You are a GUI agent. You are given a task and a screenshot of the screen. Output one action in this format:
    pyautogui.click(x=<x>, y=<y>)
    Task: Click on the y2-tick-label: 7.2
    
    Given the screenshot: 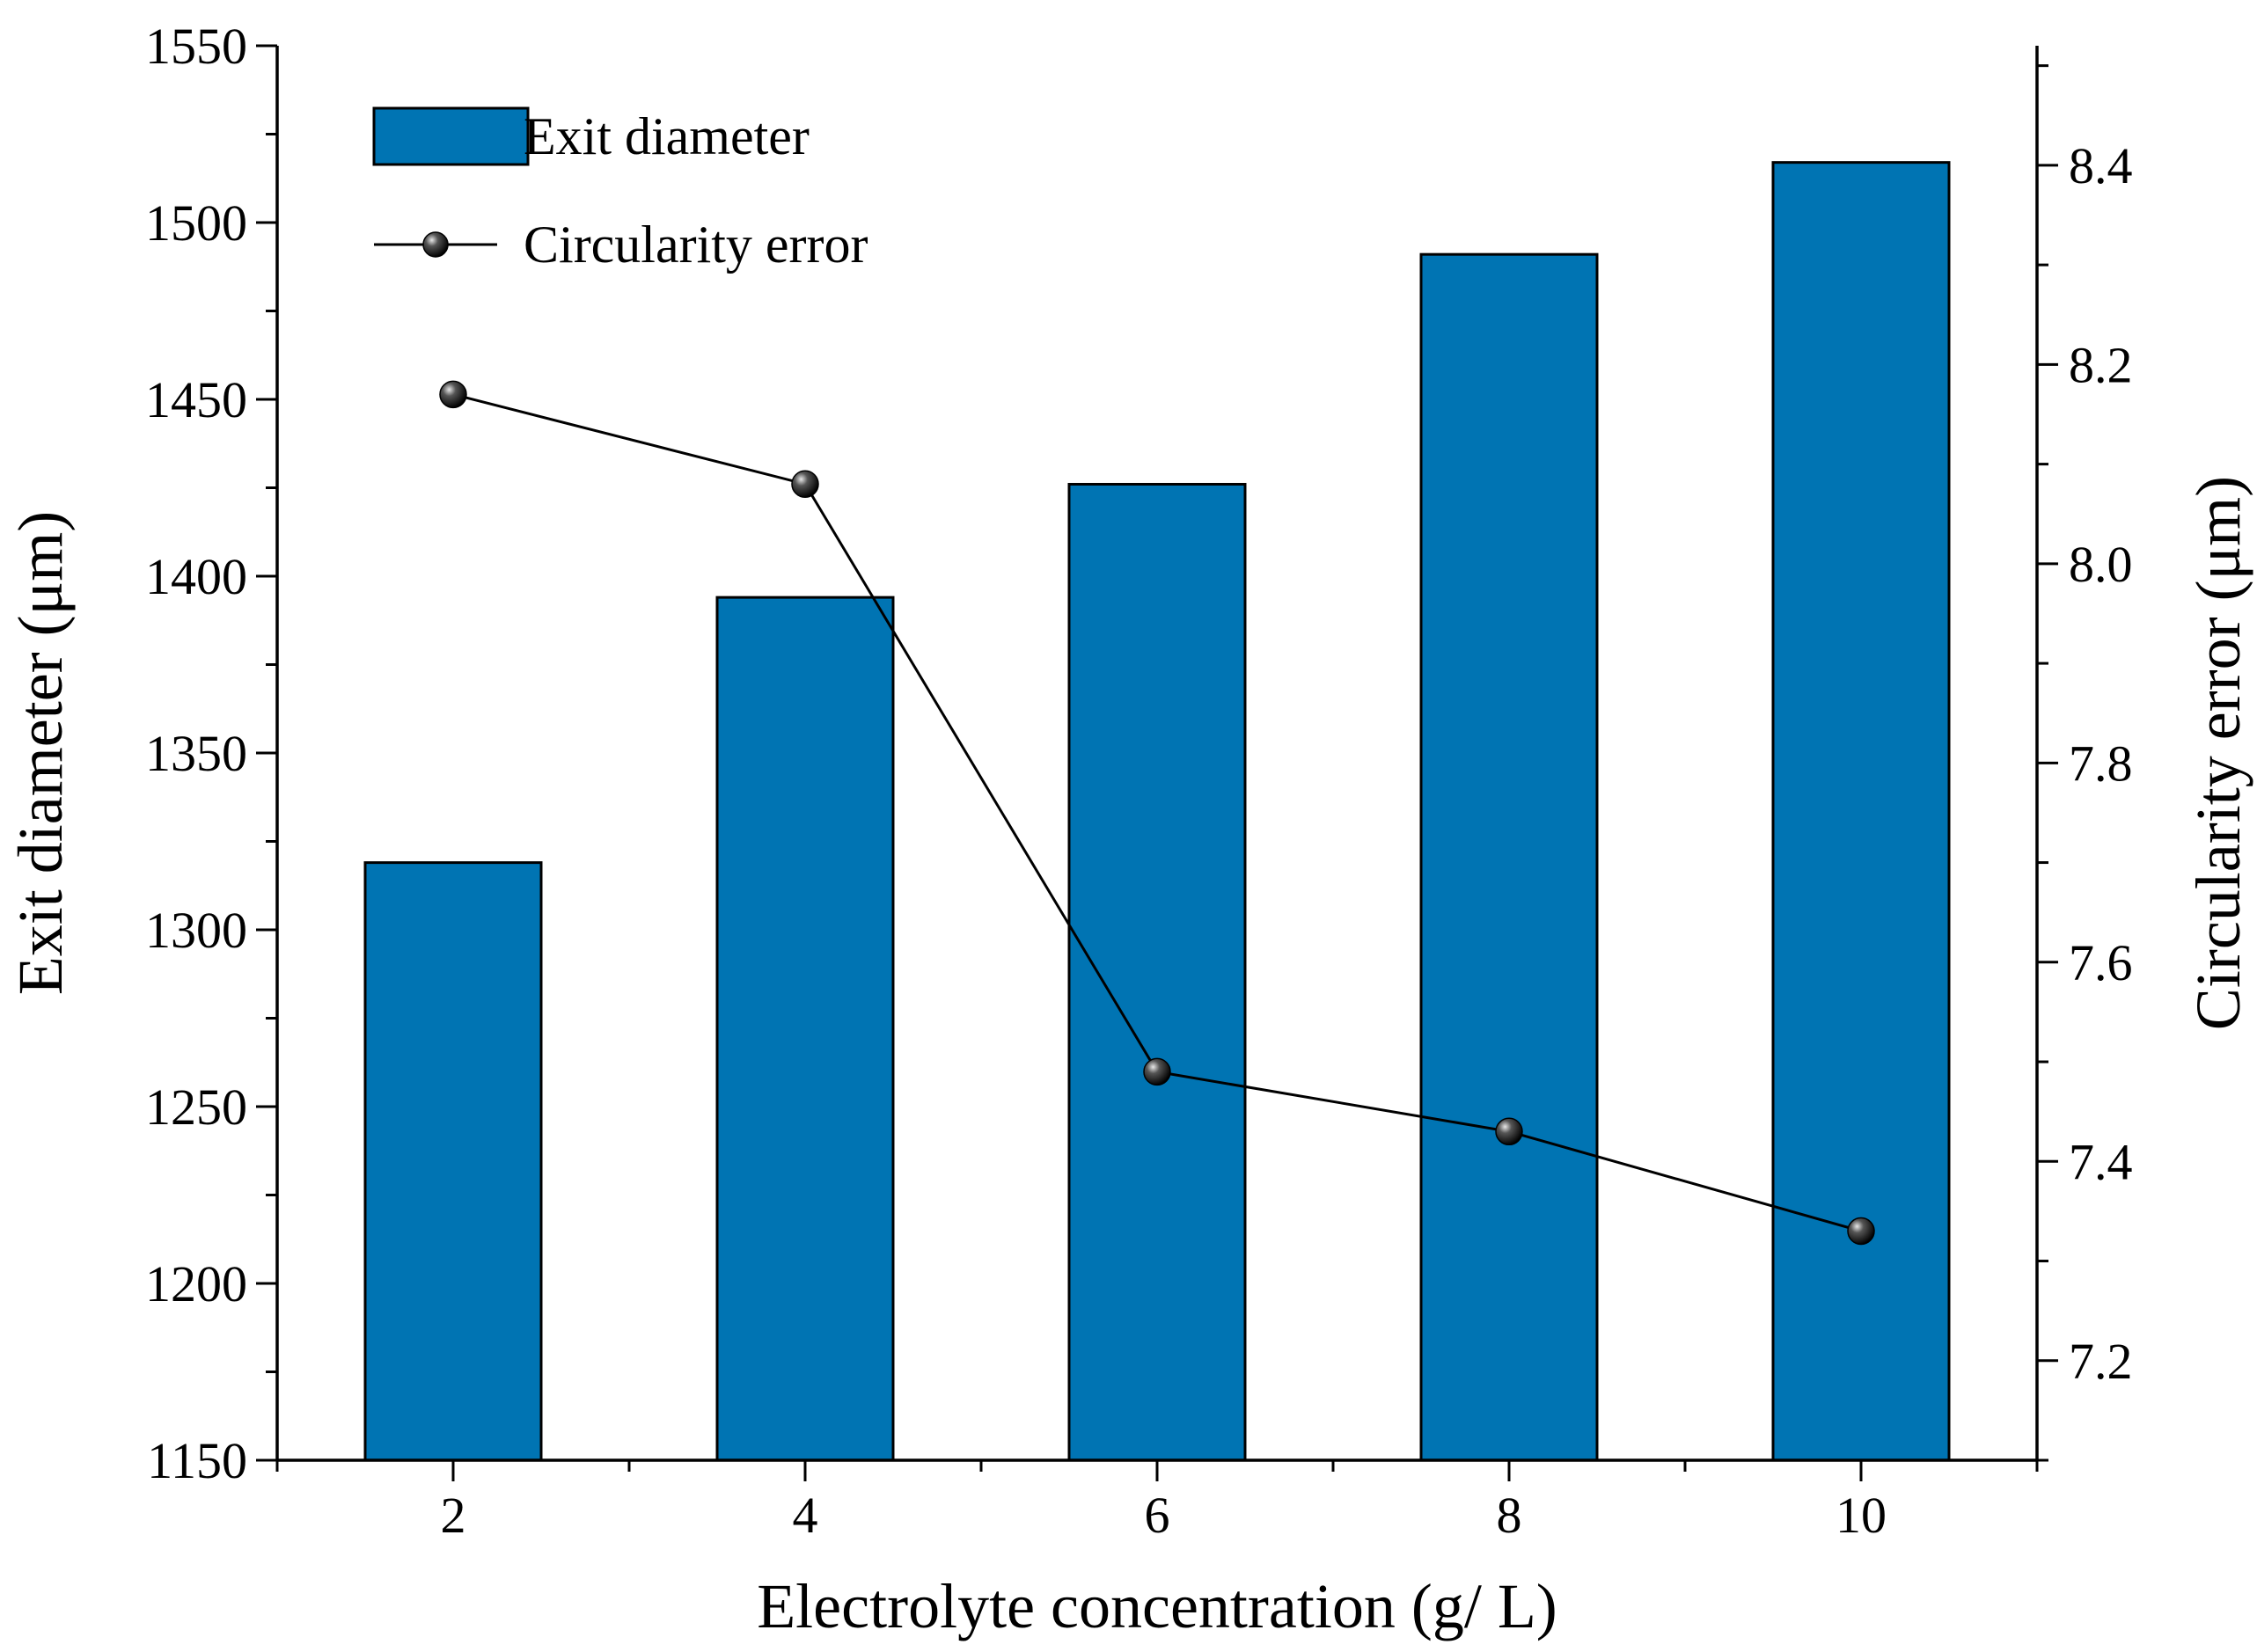 What is the action you would take?
    pyautogui.click(x=2101, y=1361)
    